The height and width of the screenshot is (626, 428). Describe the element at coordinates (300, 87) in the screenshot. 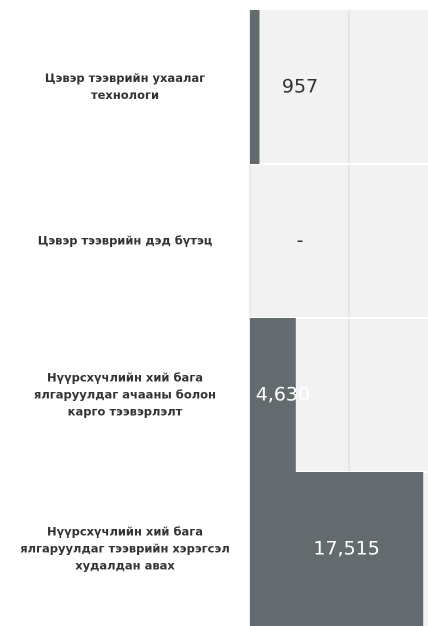

I see `value-label: 957` at that location.